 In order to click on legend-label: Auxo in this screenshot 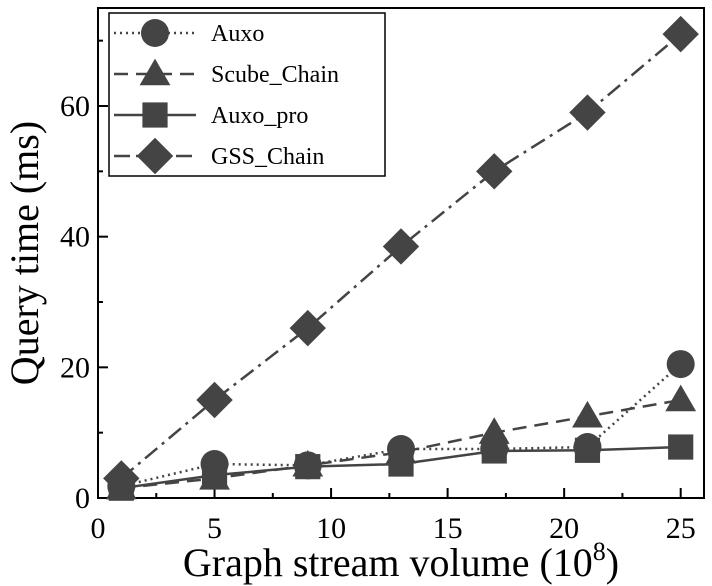, I will do `click(237, 34)`.